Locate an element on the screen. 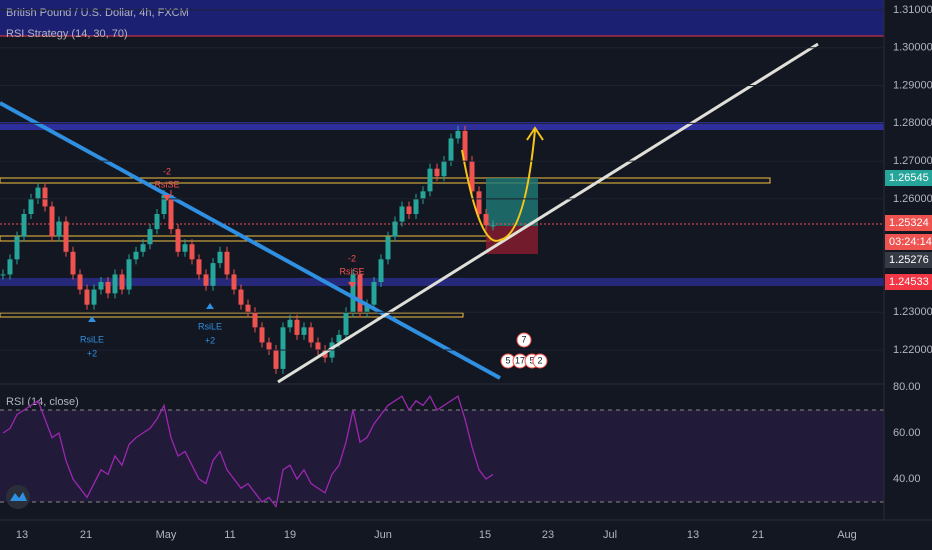 The height and width of the screenshot is (550, 932). countdown: 03:24:14 is located at coordinates (910, 242).